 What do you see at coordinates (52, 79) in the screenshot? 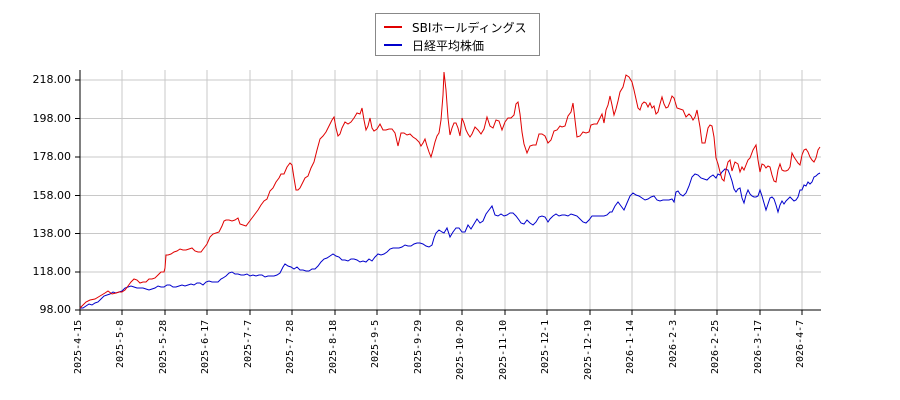
I see `y-tick-label: 218.00` at bounding box center [52, 79].